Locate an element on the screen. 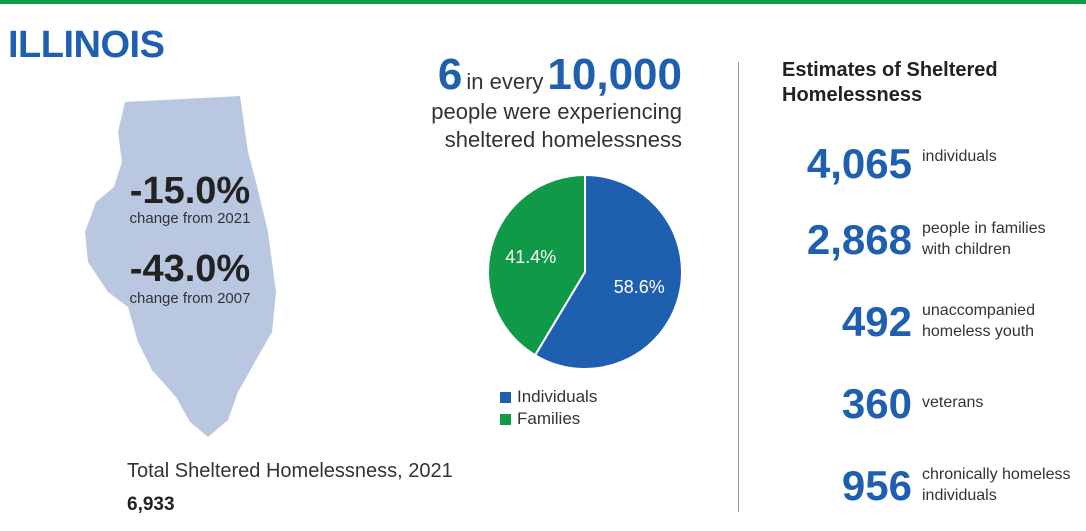 Image resolution: width=1086 pixels, height=531 pixels. estimate-row-individuals: 4,065 individuals is located at coordinates (893, 164).